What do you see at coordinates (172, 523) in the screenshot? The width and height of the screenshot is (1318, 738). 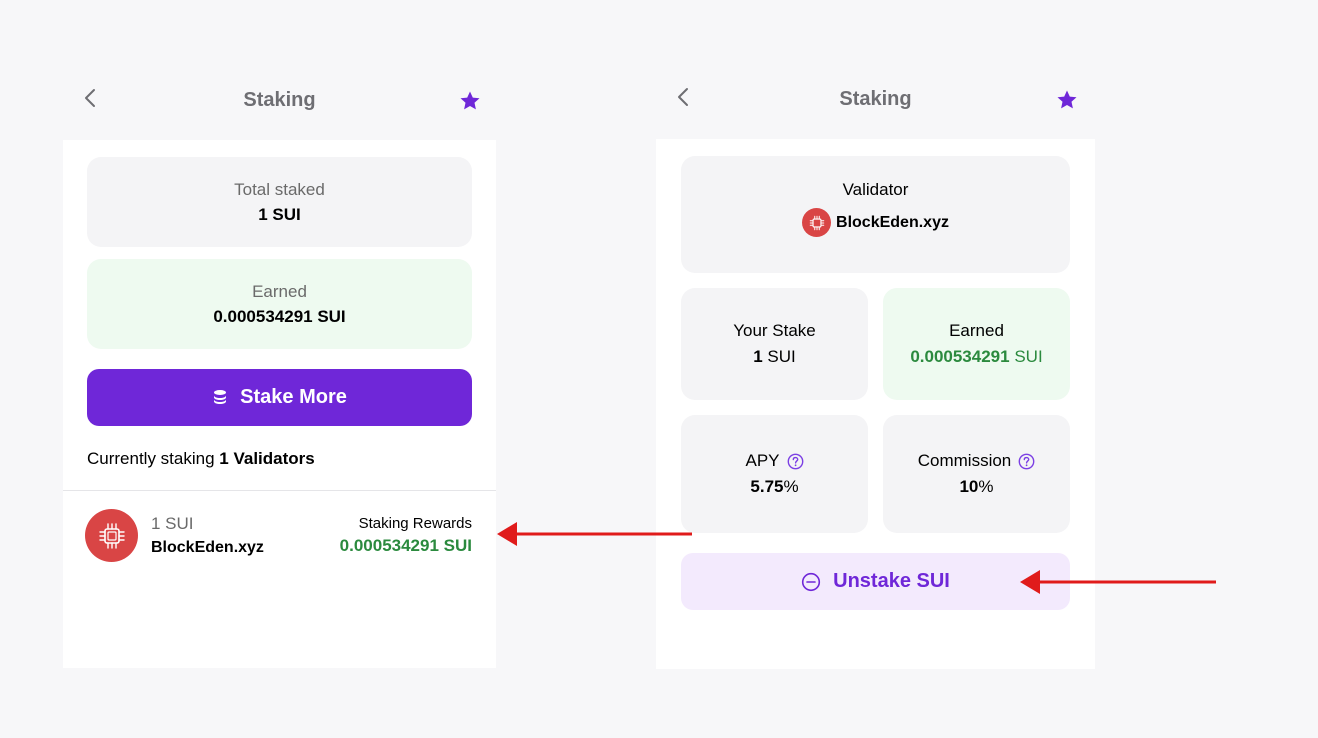 I see `validator-stake-amount: 1 SUI` at bounding box center [172, 523].